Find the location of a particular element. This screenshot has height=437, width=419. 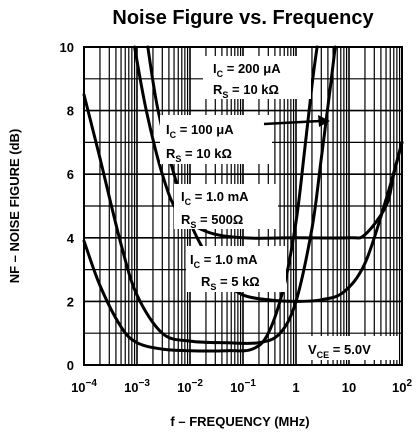

y-axis-label: NF – NOISE FIGURE (dB) is located at coordinates (14, 206).